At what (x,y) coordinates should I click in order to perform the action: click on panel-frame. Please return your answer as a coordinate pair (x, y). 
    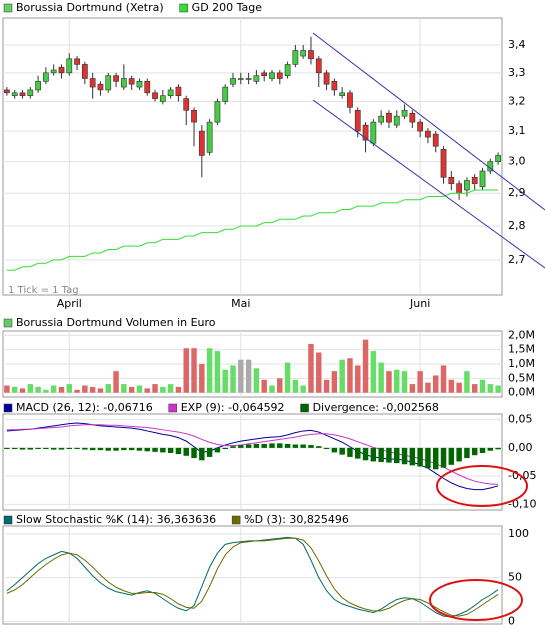
    Looking at the image, I should click on (252, 462).